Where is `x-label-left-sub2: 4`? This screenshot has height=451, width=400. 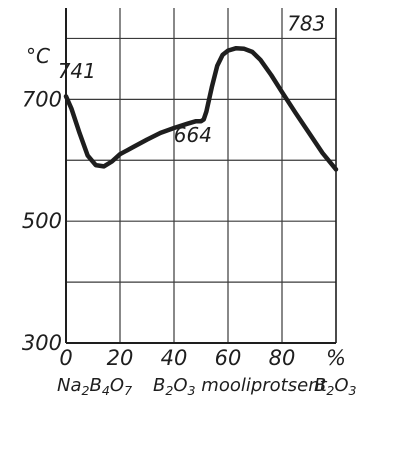 x-label-left-sub2: 4 is located at coordinates (106, 390).